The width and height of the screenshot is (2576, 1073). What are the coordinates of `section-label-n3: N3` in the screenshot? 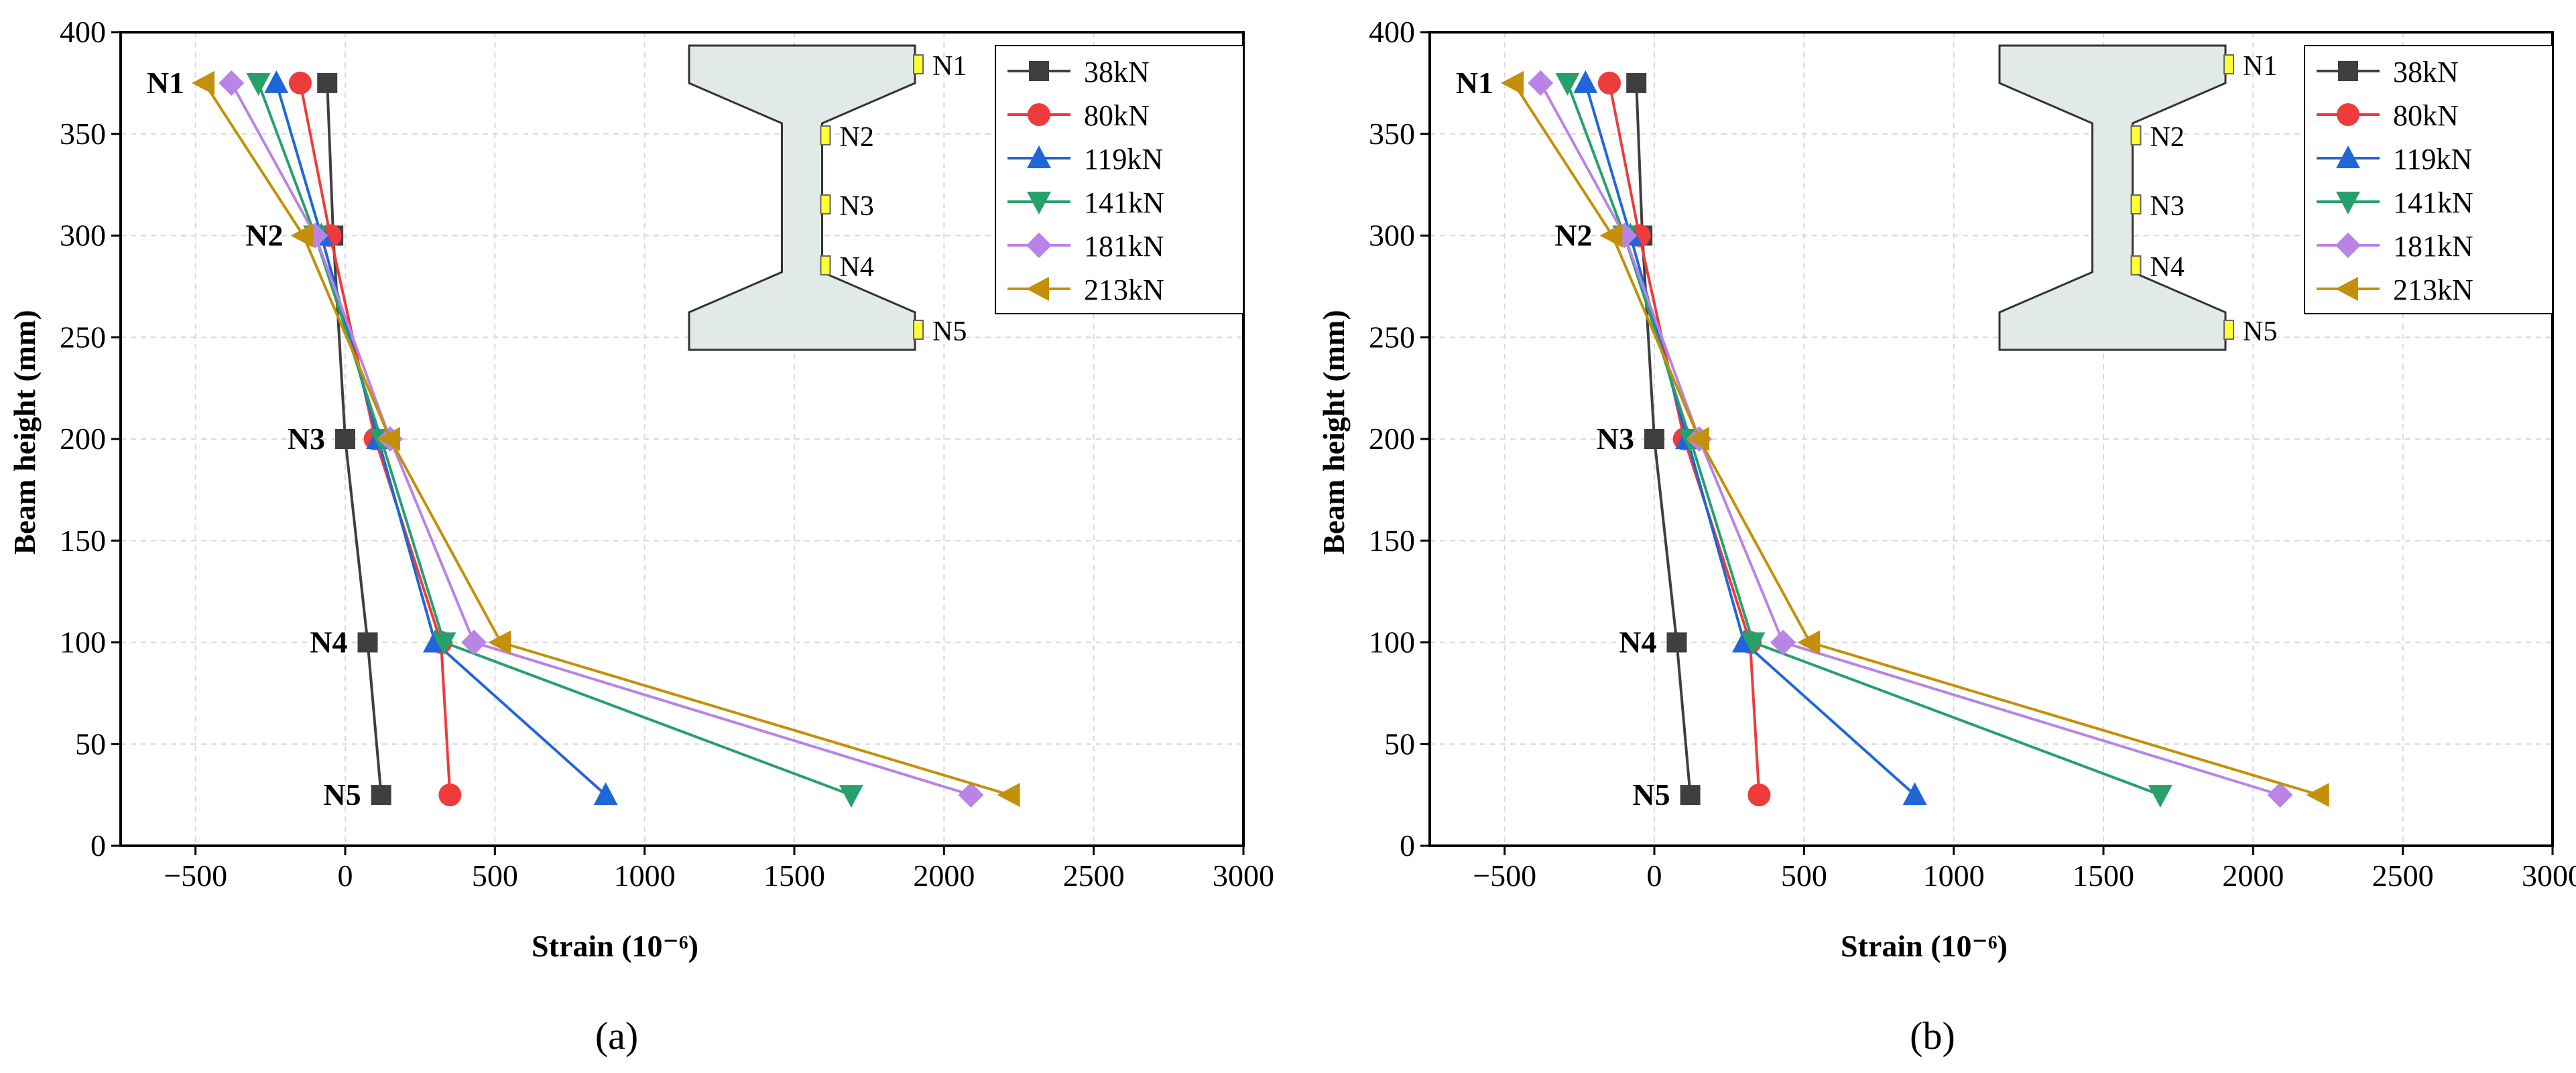 It's located at (2168, 206).